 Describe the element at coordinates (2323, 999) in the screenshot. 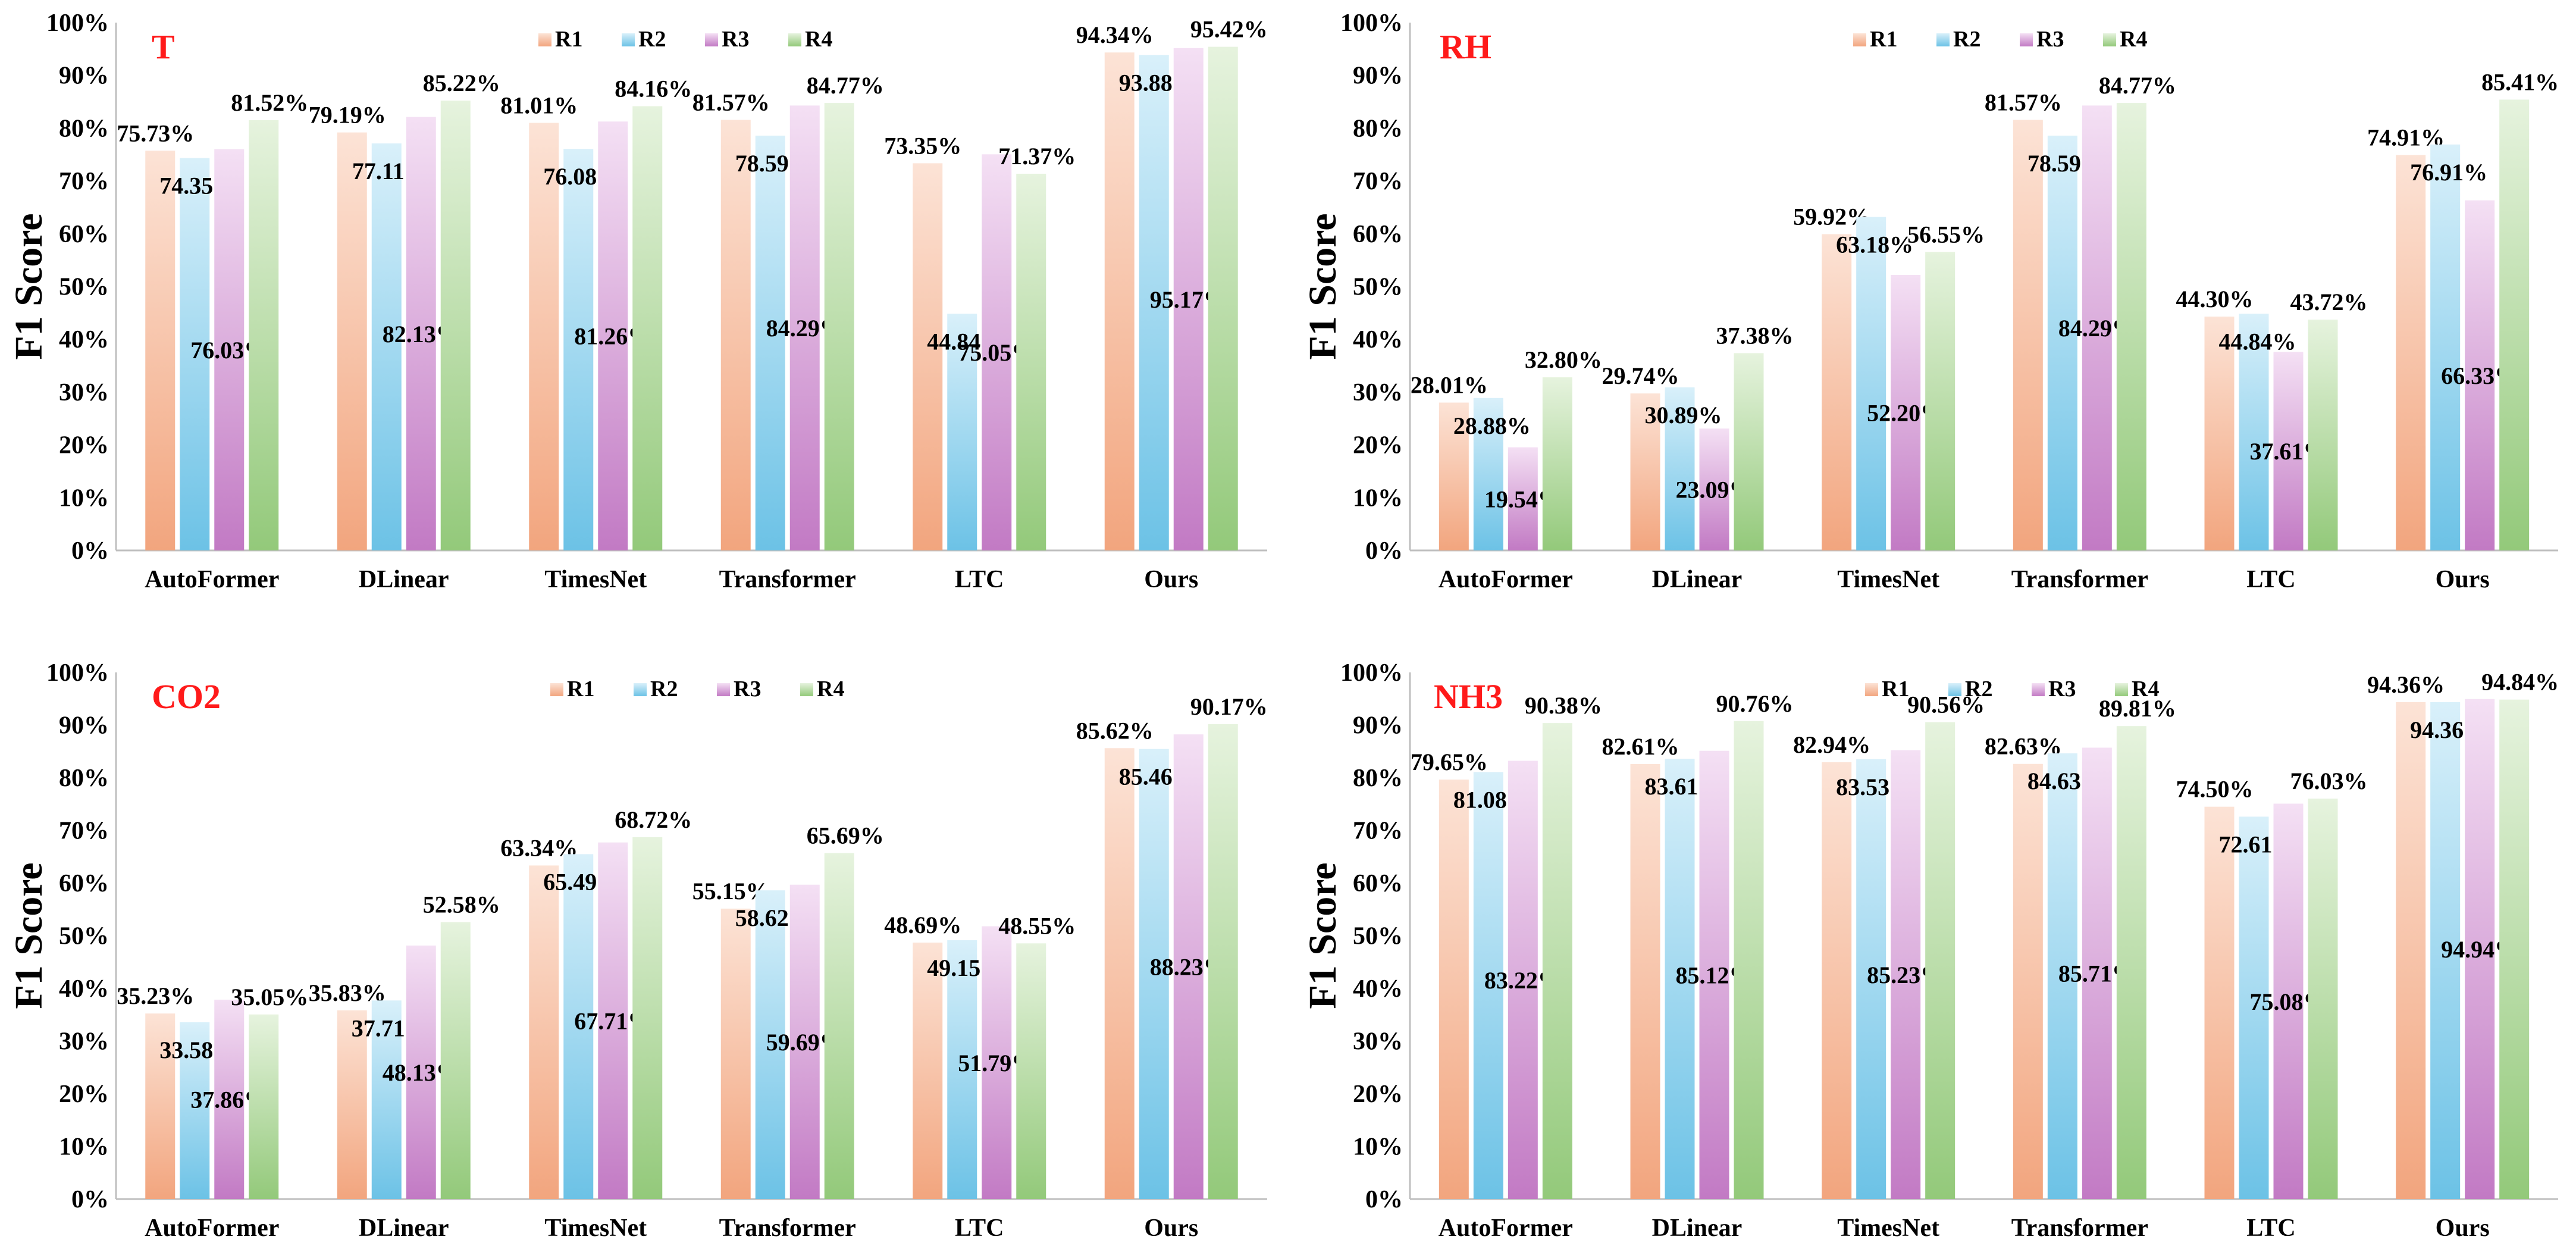

I see `bar-r4-ltc` at that location.